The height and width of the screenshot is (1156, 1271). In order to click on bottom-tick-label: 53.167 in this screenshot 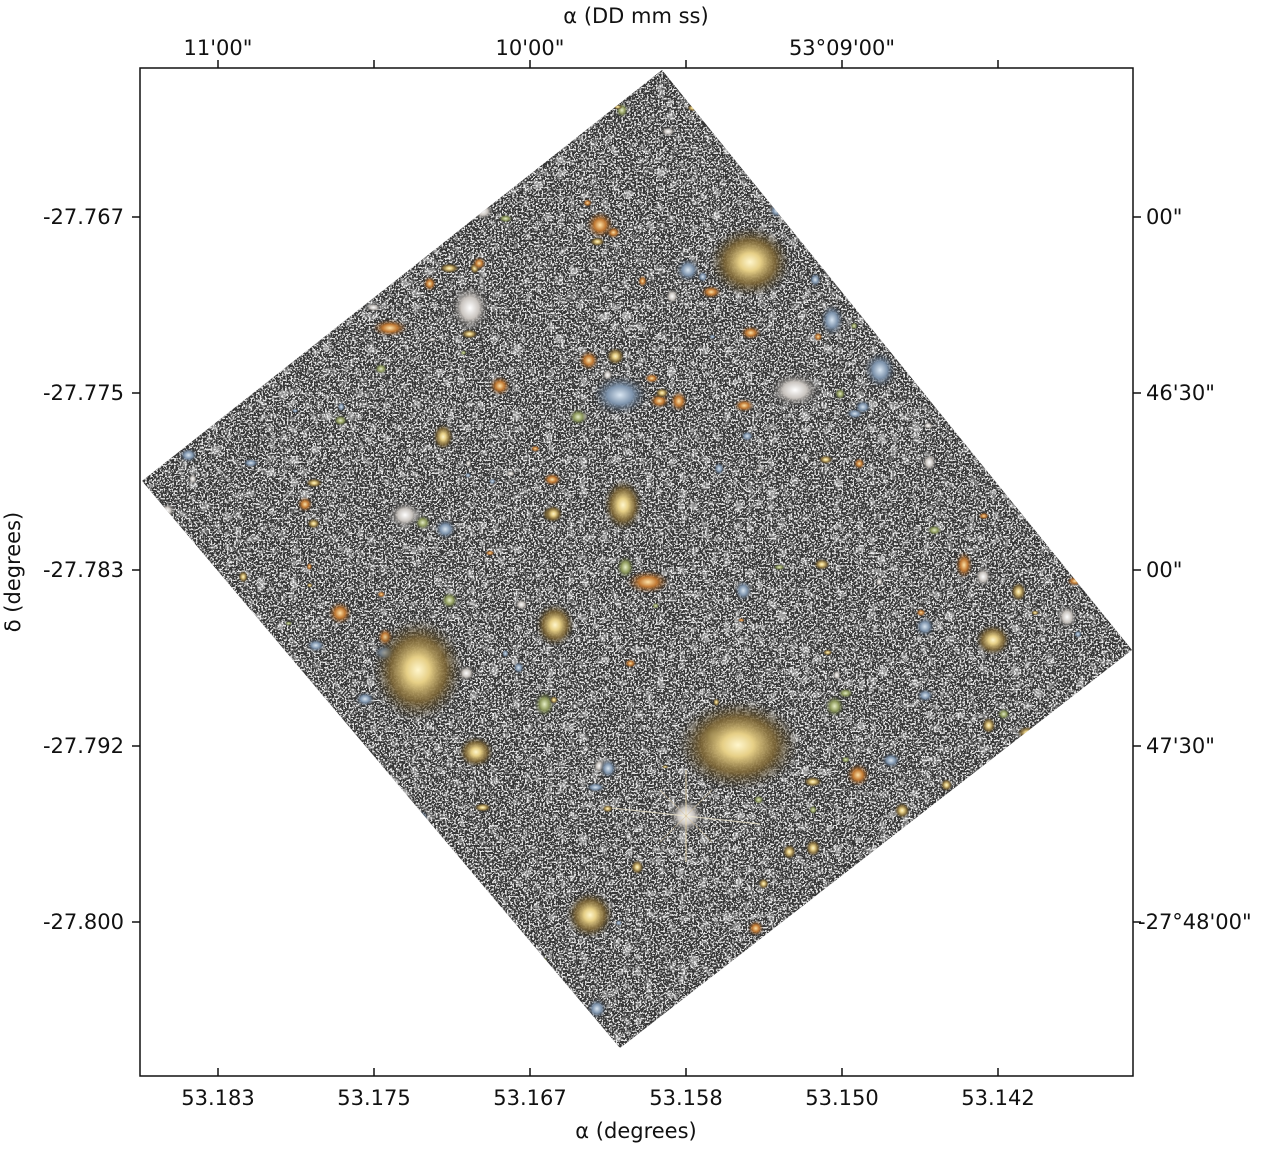, I will do `click(529, 1098)`.